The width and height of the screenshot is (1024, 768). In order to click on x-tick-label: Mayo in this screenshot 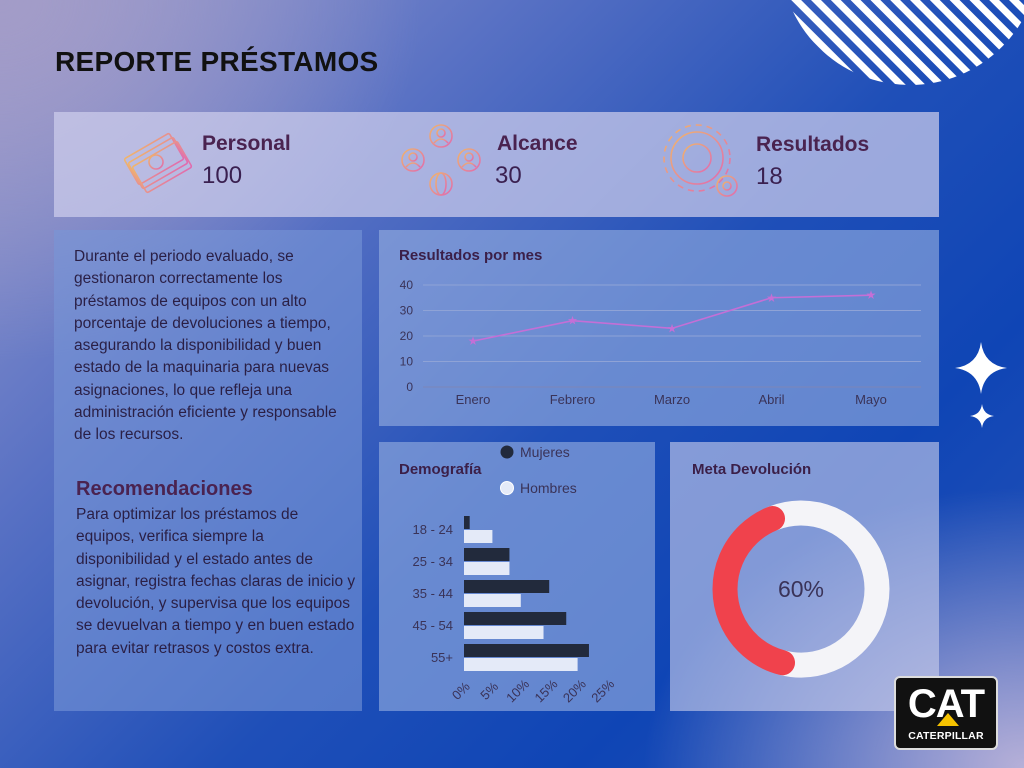, I will do `click(871, 399)`.